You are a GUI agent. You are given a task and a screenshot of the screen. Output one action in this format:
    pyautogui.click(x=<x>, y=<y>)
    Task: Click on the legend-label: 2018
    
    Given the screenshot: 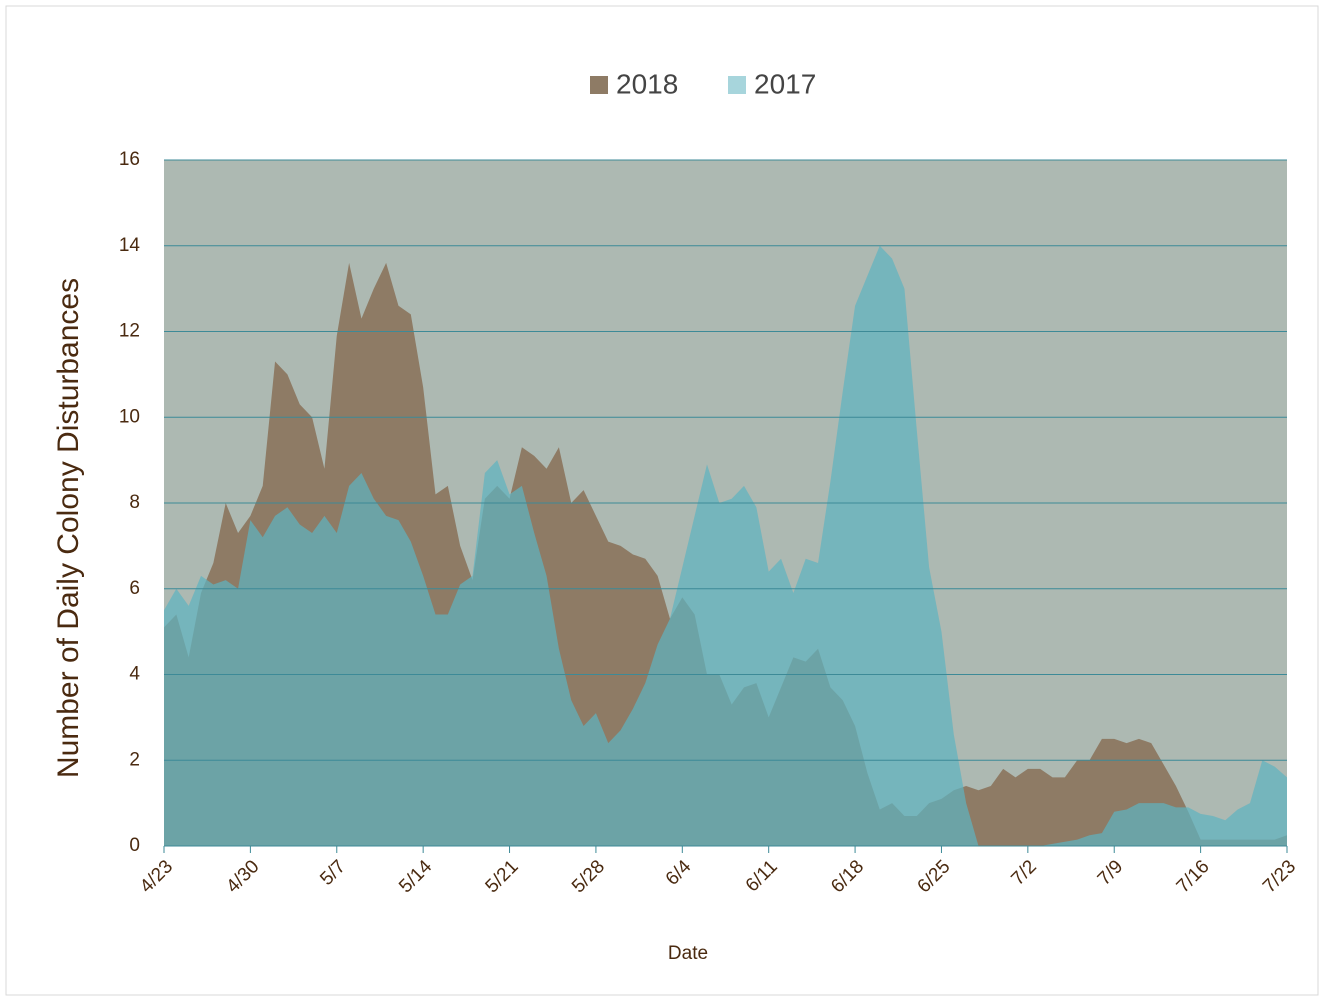 What is the action you would take?
    pyautogui.click(x=647, y=83)
    